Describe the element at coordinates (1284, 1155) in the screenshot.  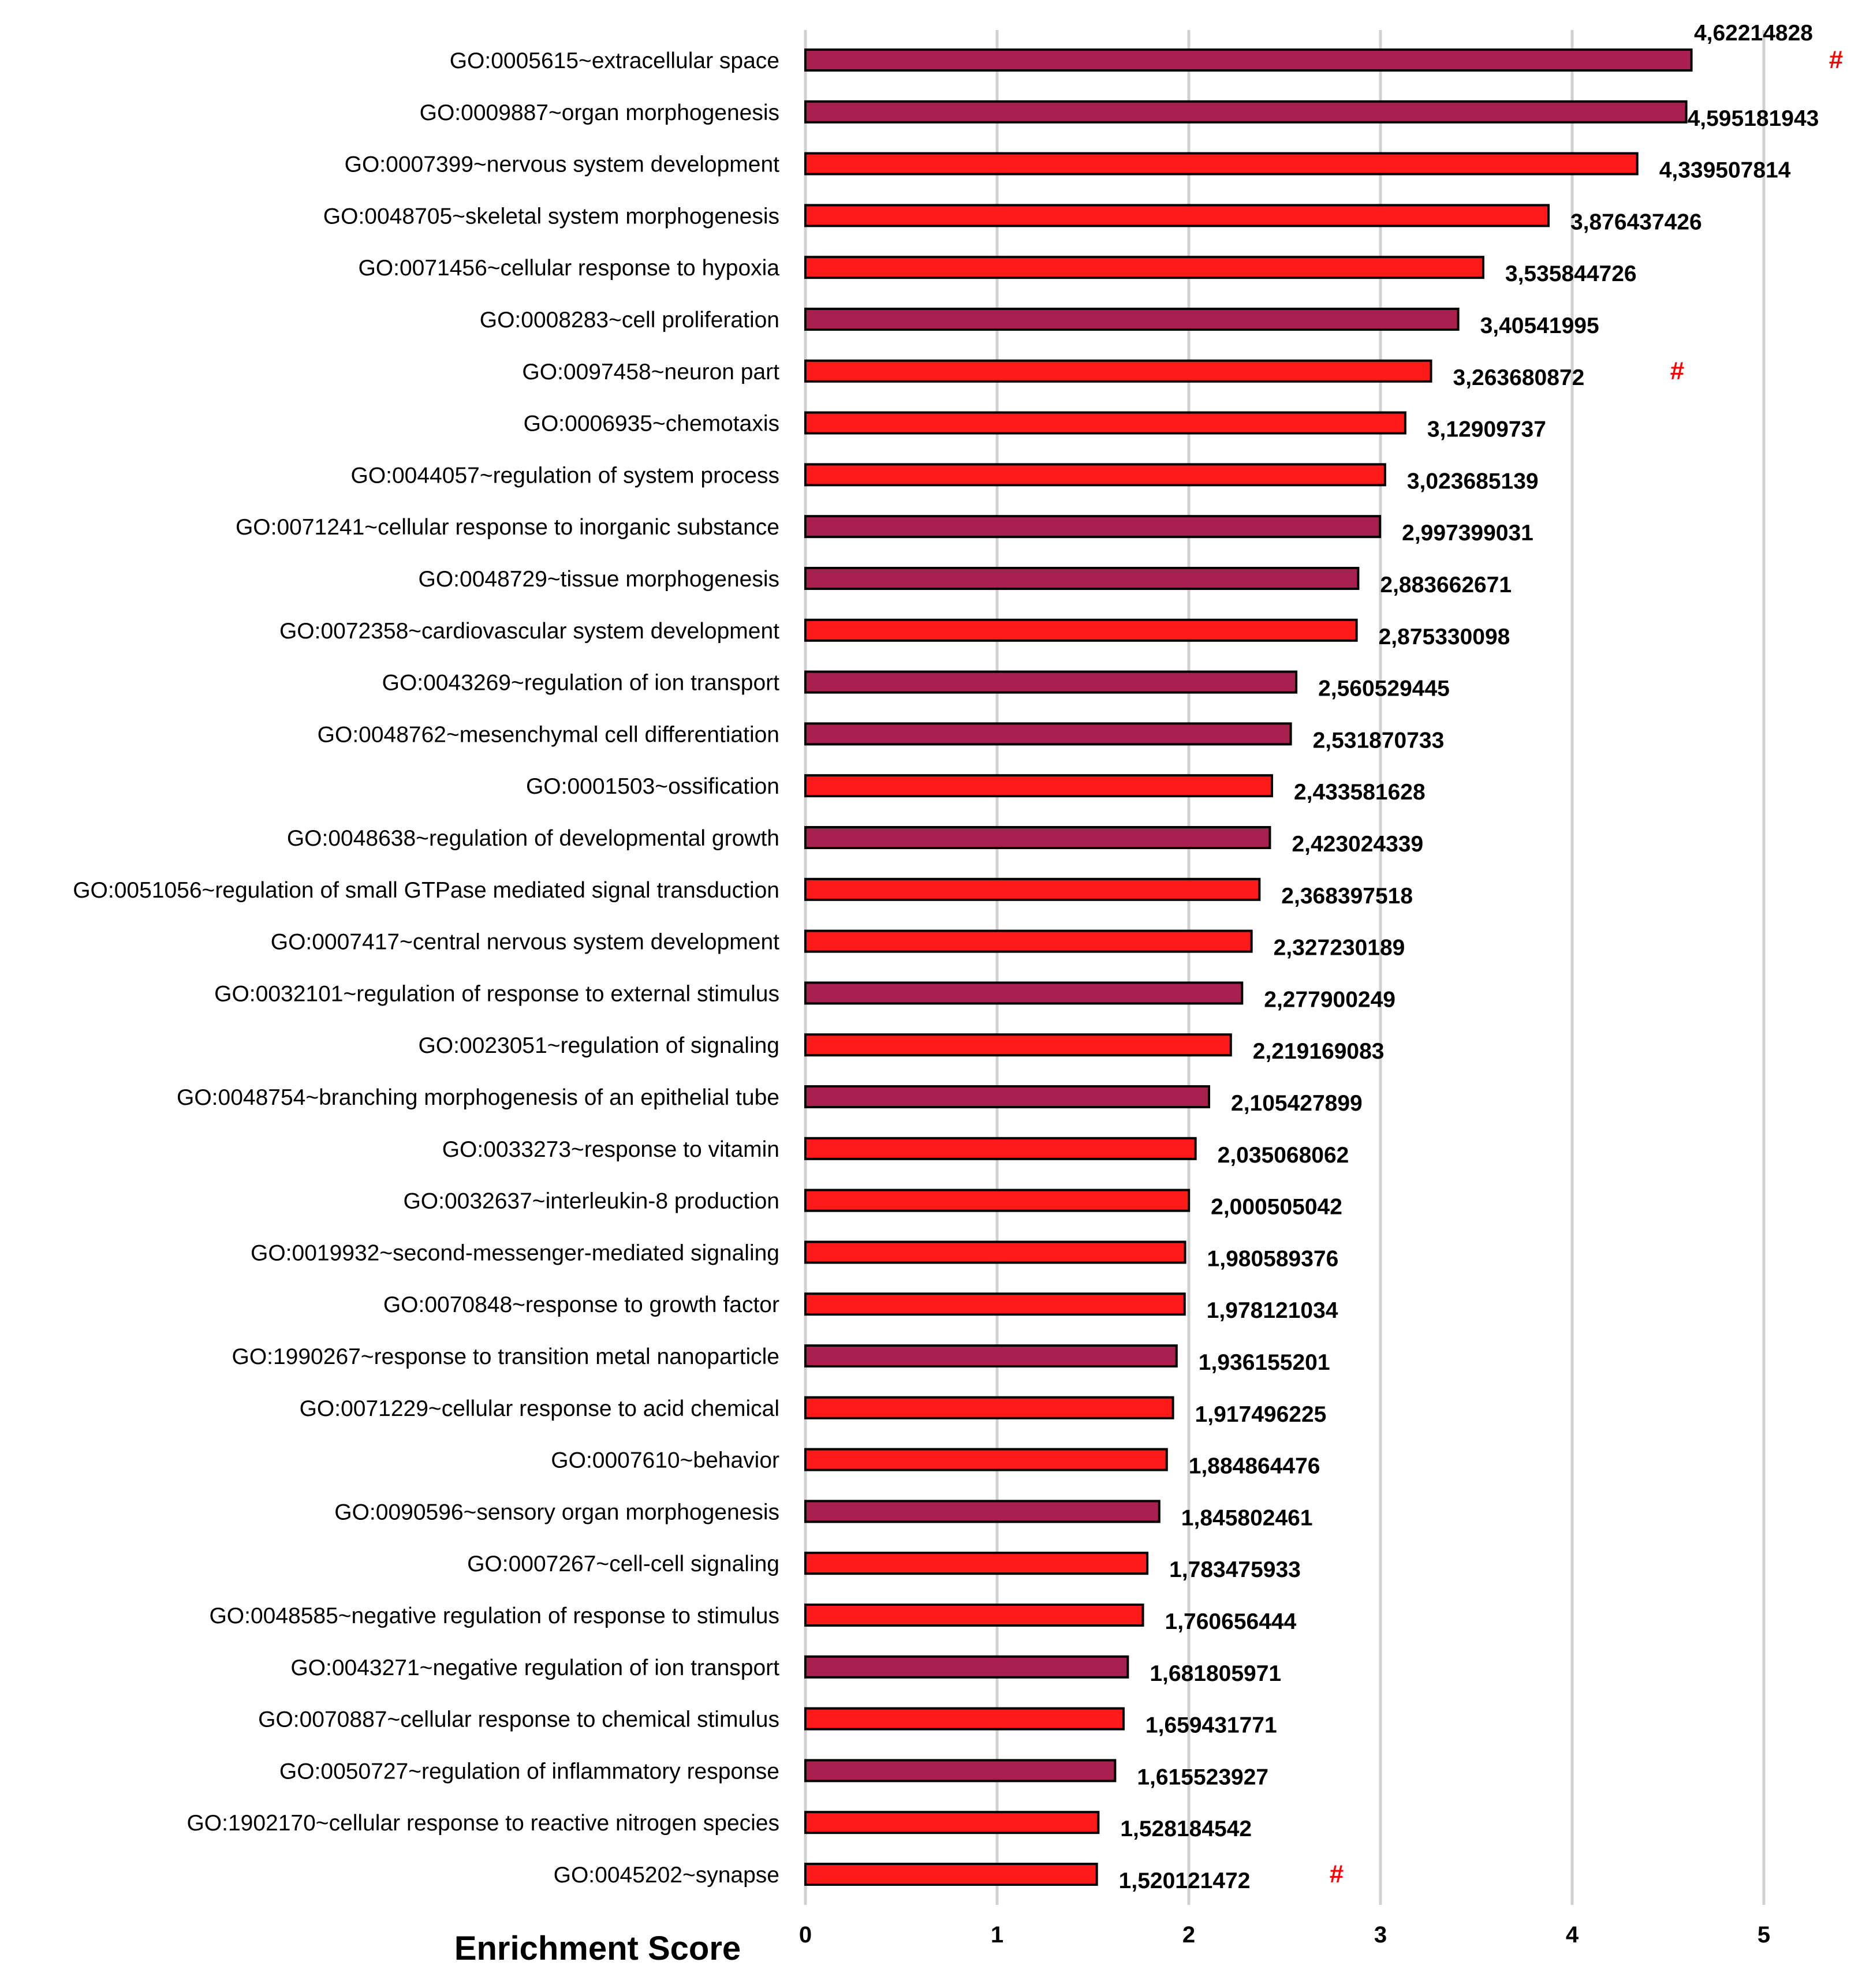
I see `value-label: 2,035068062` at that location.